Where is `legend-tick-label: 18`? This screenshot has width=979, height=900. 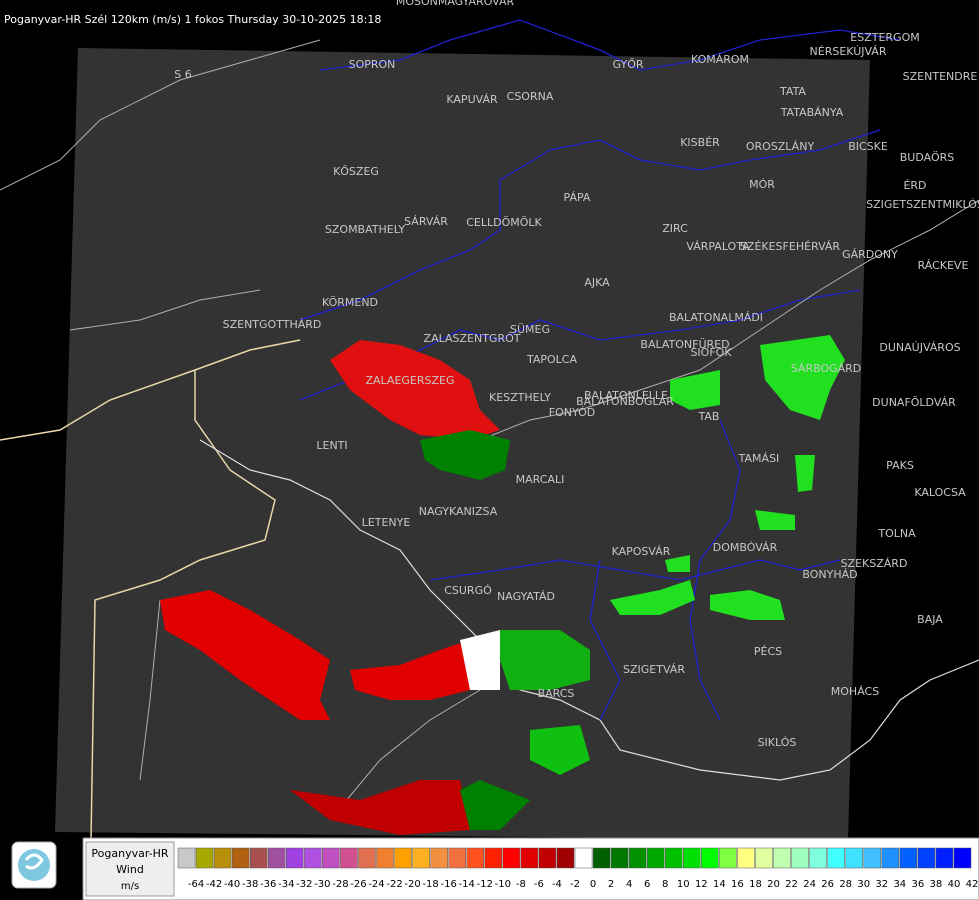
legend-tick-label: 18 is located at coordinates (755, 884).